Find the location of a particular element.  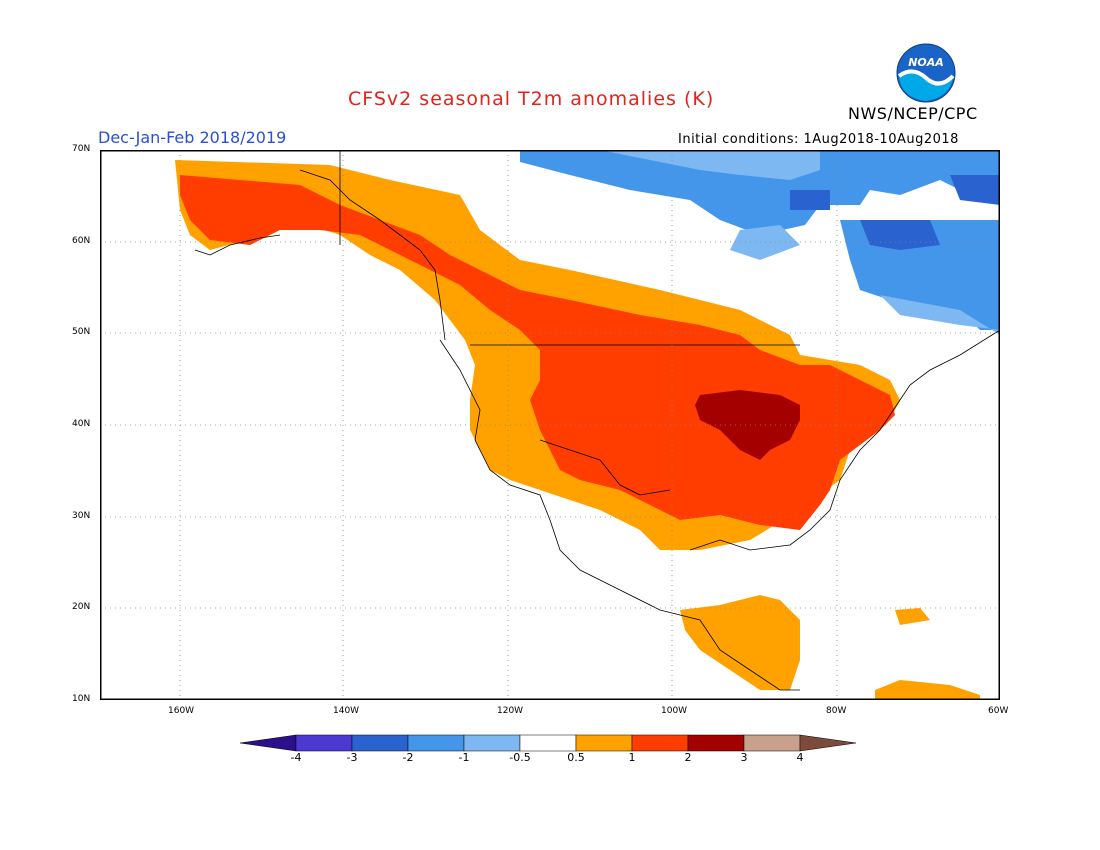

lat-label: 20N is located at coordinates (81, 607).